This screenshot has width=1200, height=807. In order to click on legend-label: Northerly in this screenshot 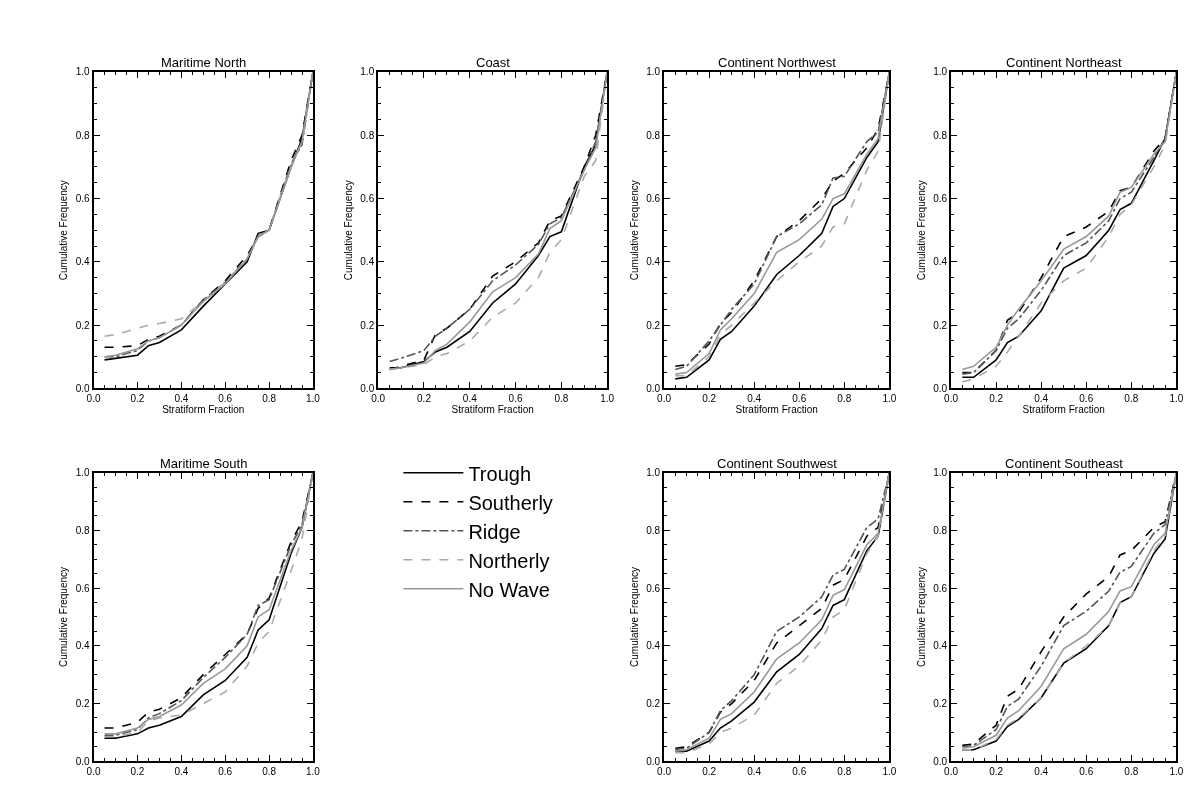, I will do `click(509, 560)`.